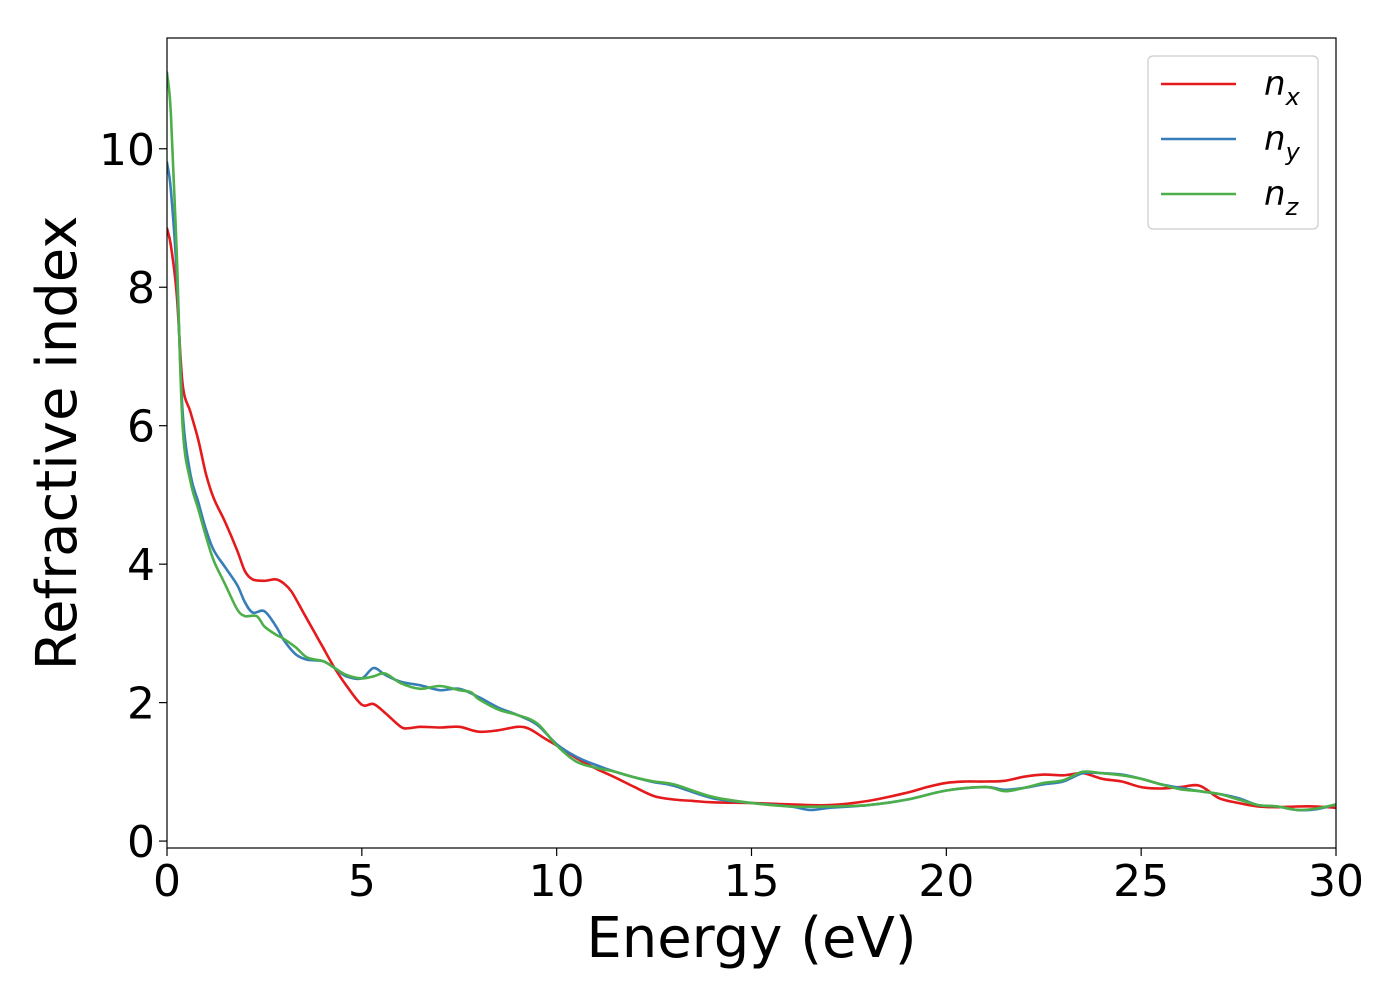 This screenshot has width=1400, height=1000. What do you see at coordinates (141, 288) in the screenshot?
I see `y-tick-label: 8` at bounding box center [141, 288].